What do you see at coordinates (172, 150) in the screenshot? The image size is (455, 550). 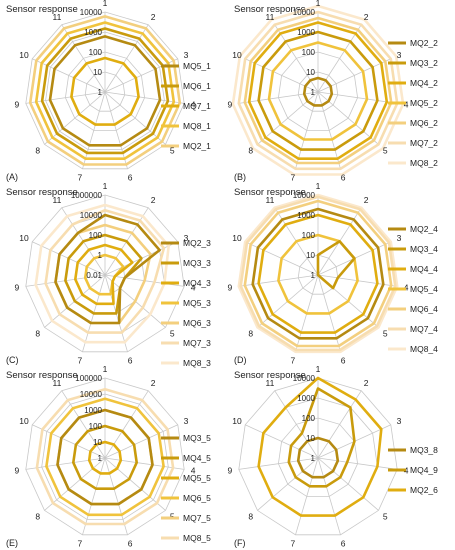 I see `axis-label: 5` at bounding box center [172, 150].